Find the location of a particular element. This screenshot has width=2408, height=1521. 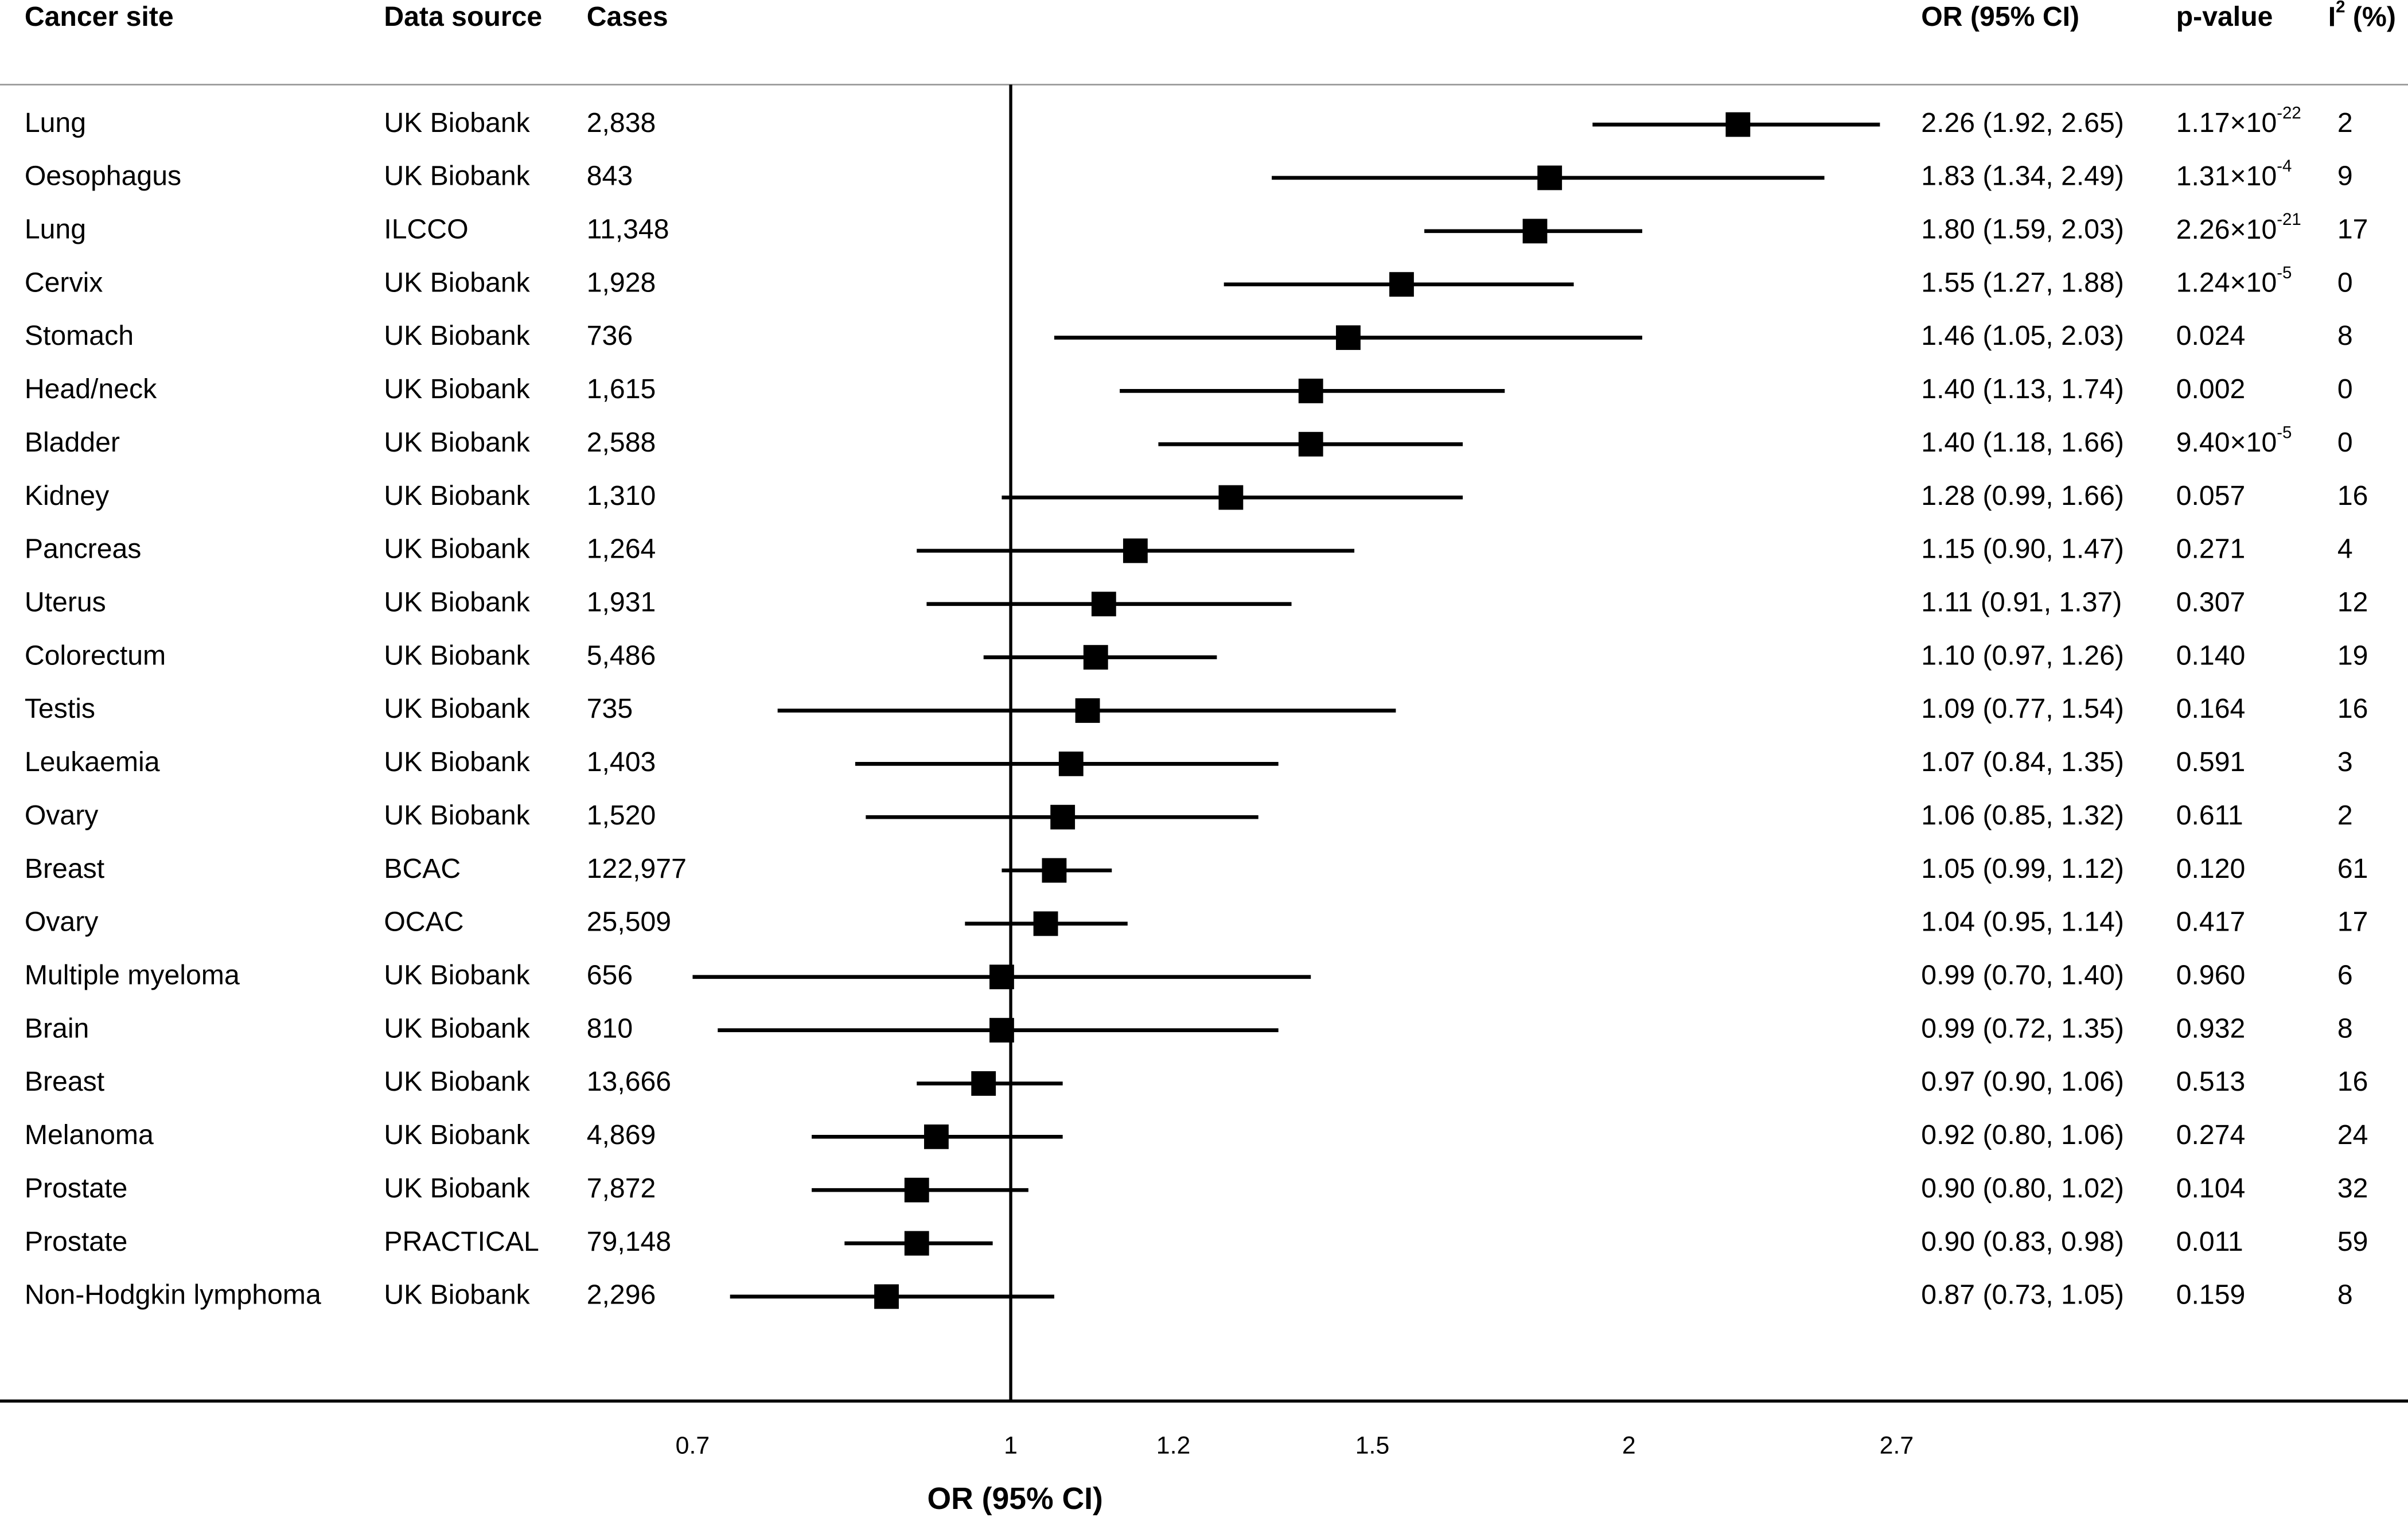

p-value: 0.140 is located at coordinates (2211, 656).